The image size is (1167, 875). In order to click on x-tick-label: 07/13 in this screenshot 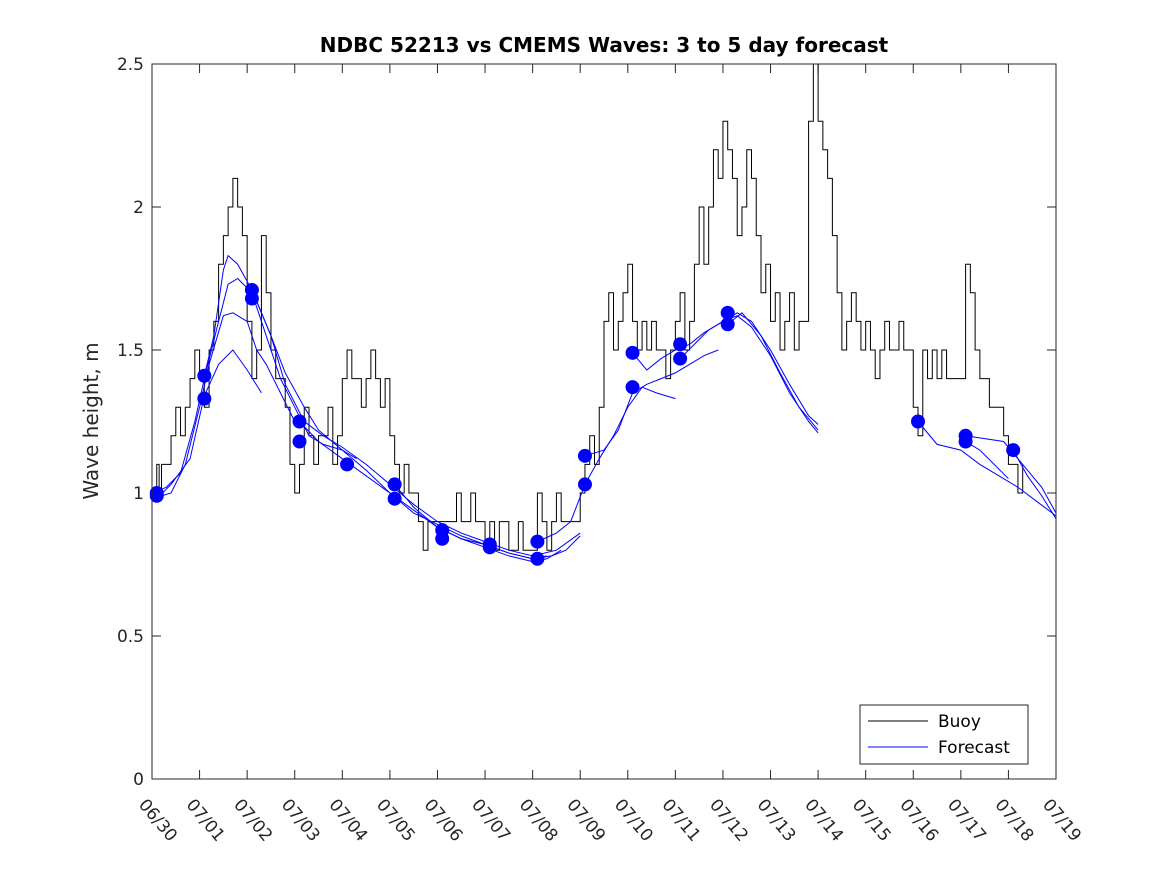, I will do `click(776, 820)`.